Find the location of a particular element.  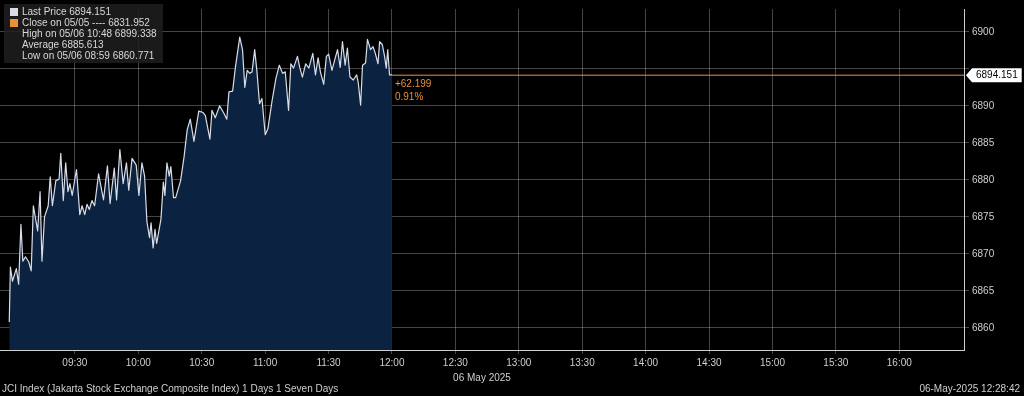

x-axis-title: 06 May 2025 is located at coordinates (482, 377).